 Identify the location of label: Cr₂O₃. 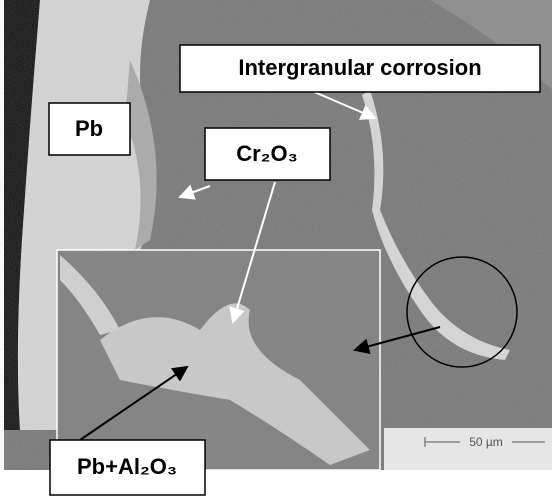
(267, 153).